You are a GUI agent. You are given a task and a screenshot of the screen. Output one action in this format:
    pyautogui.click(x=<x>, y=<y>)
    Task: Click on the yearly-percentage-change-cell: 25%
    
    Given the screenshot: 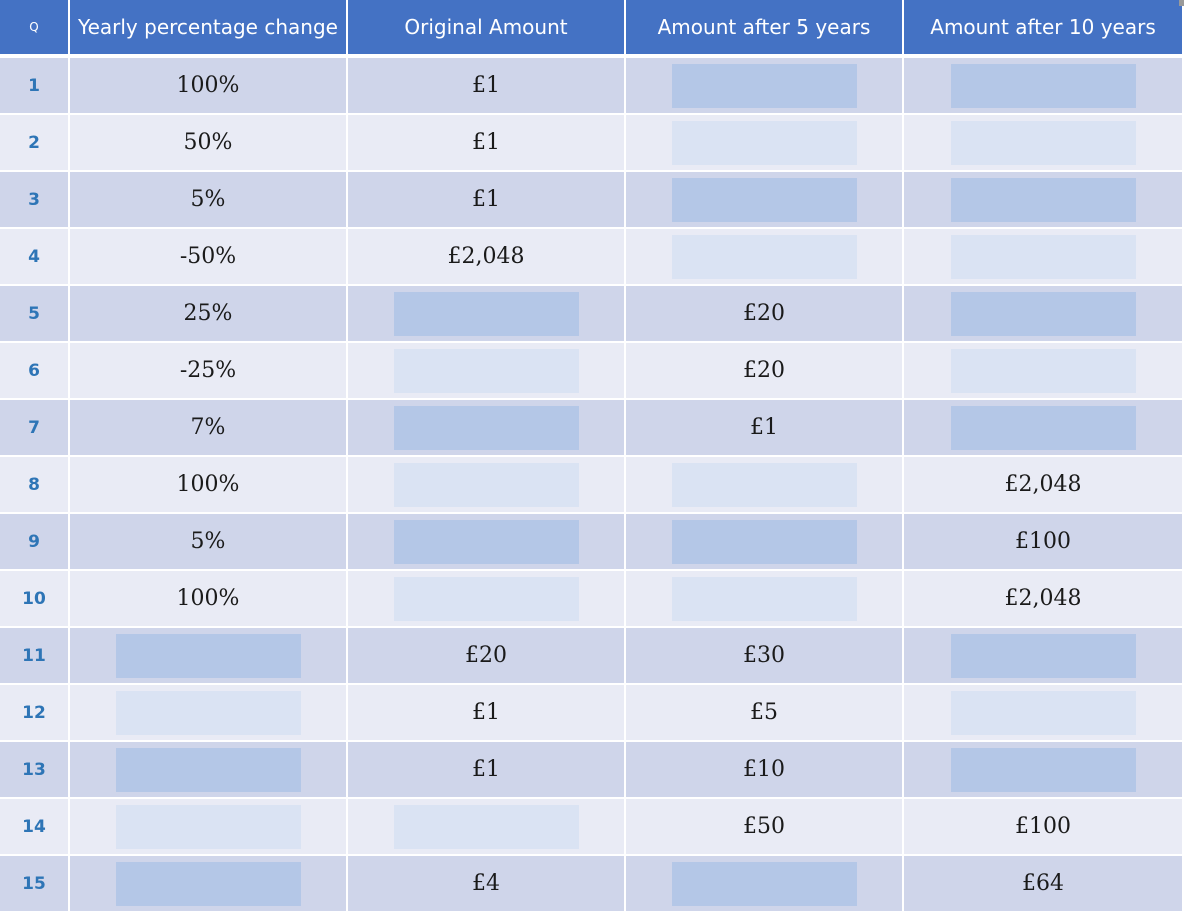 What is the action you would take?
    pyautogui.click(x=209, y=314)
    